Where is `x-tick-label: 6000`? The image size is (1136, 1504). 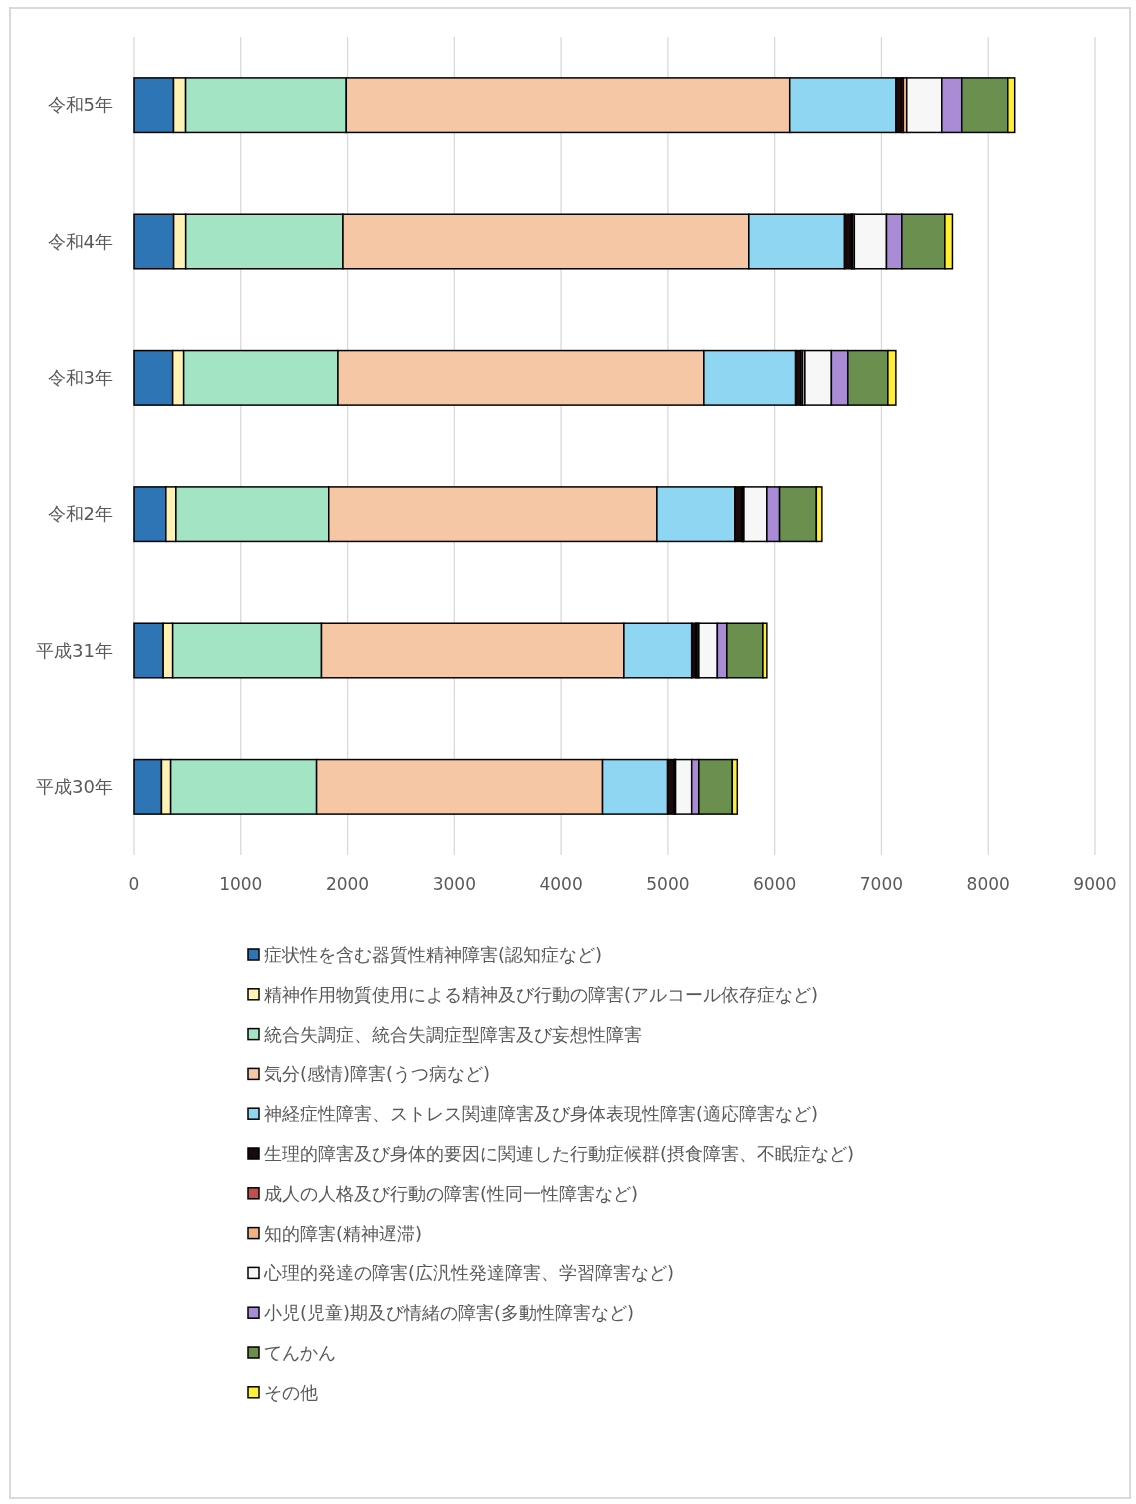
x-tick-label: 6000 is located at coordinates (775, 884).